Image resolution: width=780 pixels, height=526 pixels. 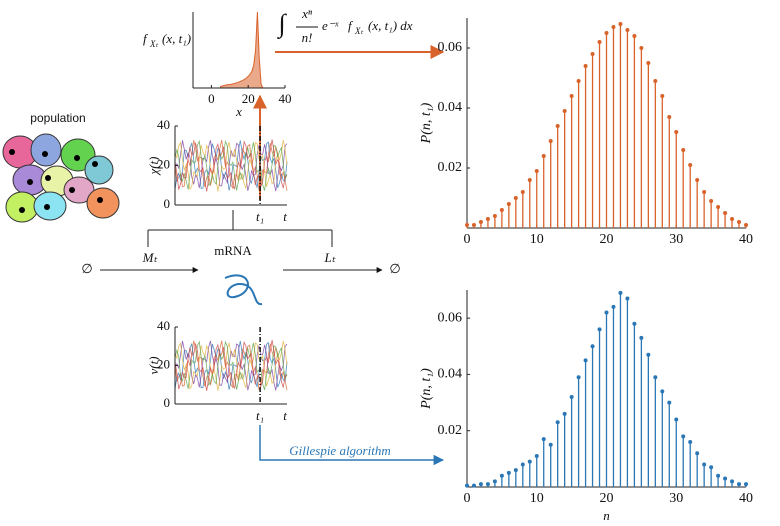 I want to click on x-tick-label: t₁, so click(x=260, y=216).